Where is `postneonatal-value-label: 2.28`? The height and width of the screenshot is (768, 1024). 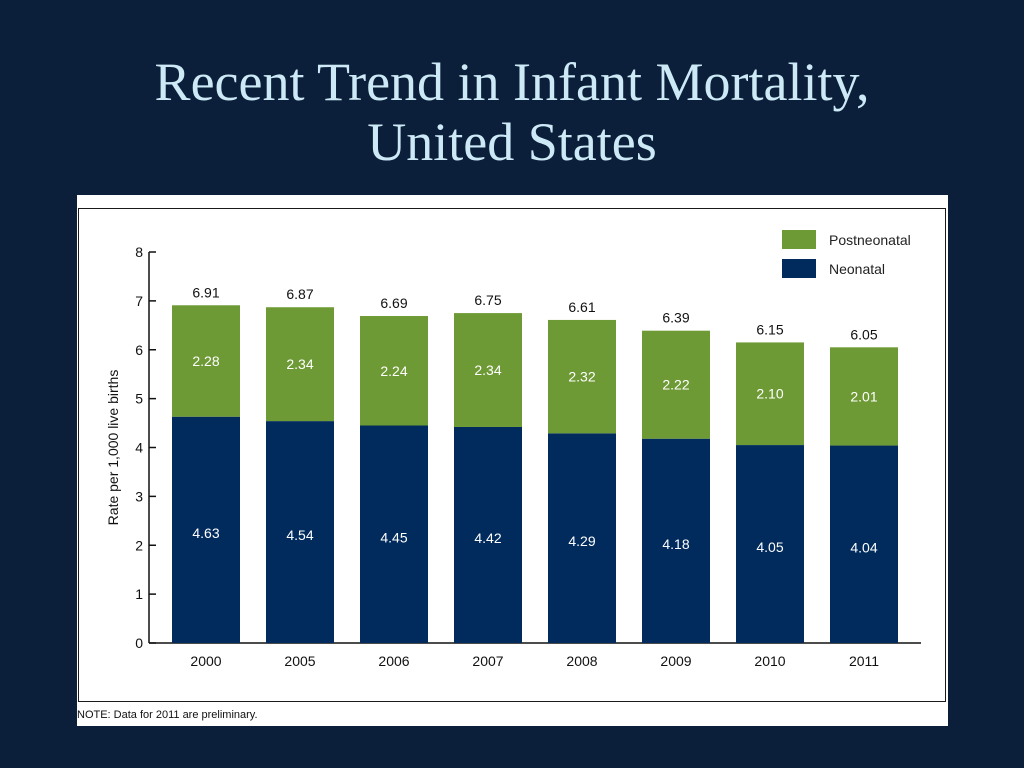 postneonatal-value-label: 2.28 is located at coordinates (205, 361).